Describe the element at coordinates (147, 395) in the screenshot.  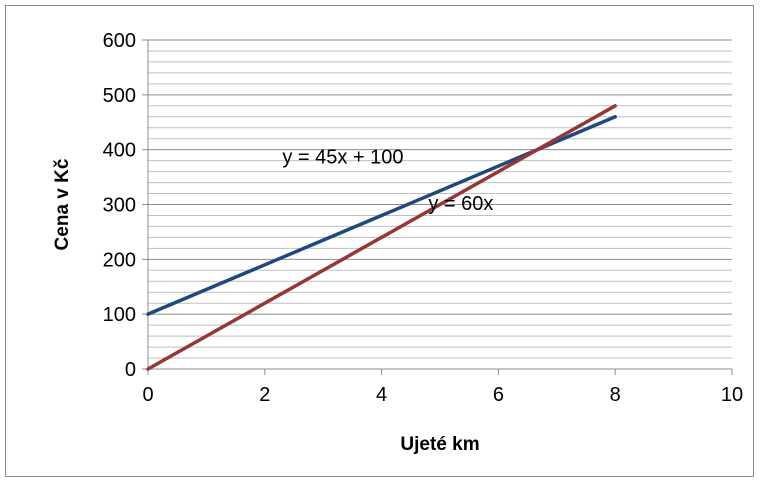
I see `x-tick-label: 0` at that location.